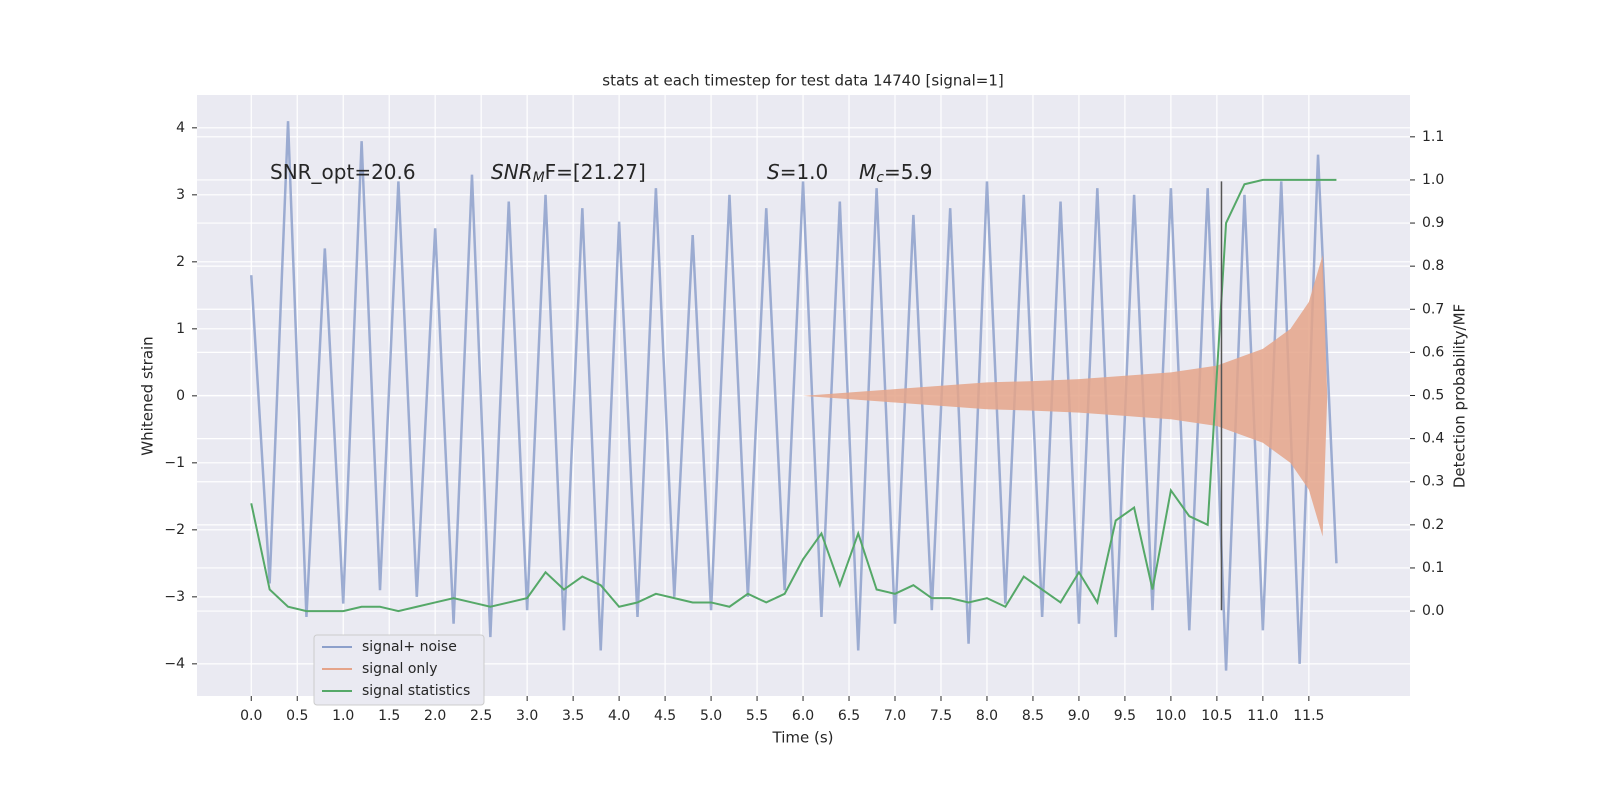 This screenshot has width=1600, height=800. What do you see at coordinates (180, 329) in the screenshot?
I see `y-tick-label: 1` at bounding box center [180, 329].